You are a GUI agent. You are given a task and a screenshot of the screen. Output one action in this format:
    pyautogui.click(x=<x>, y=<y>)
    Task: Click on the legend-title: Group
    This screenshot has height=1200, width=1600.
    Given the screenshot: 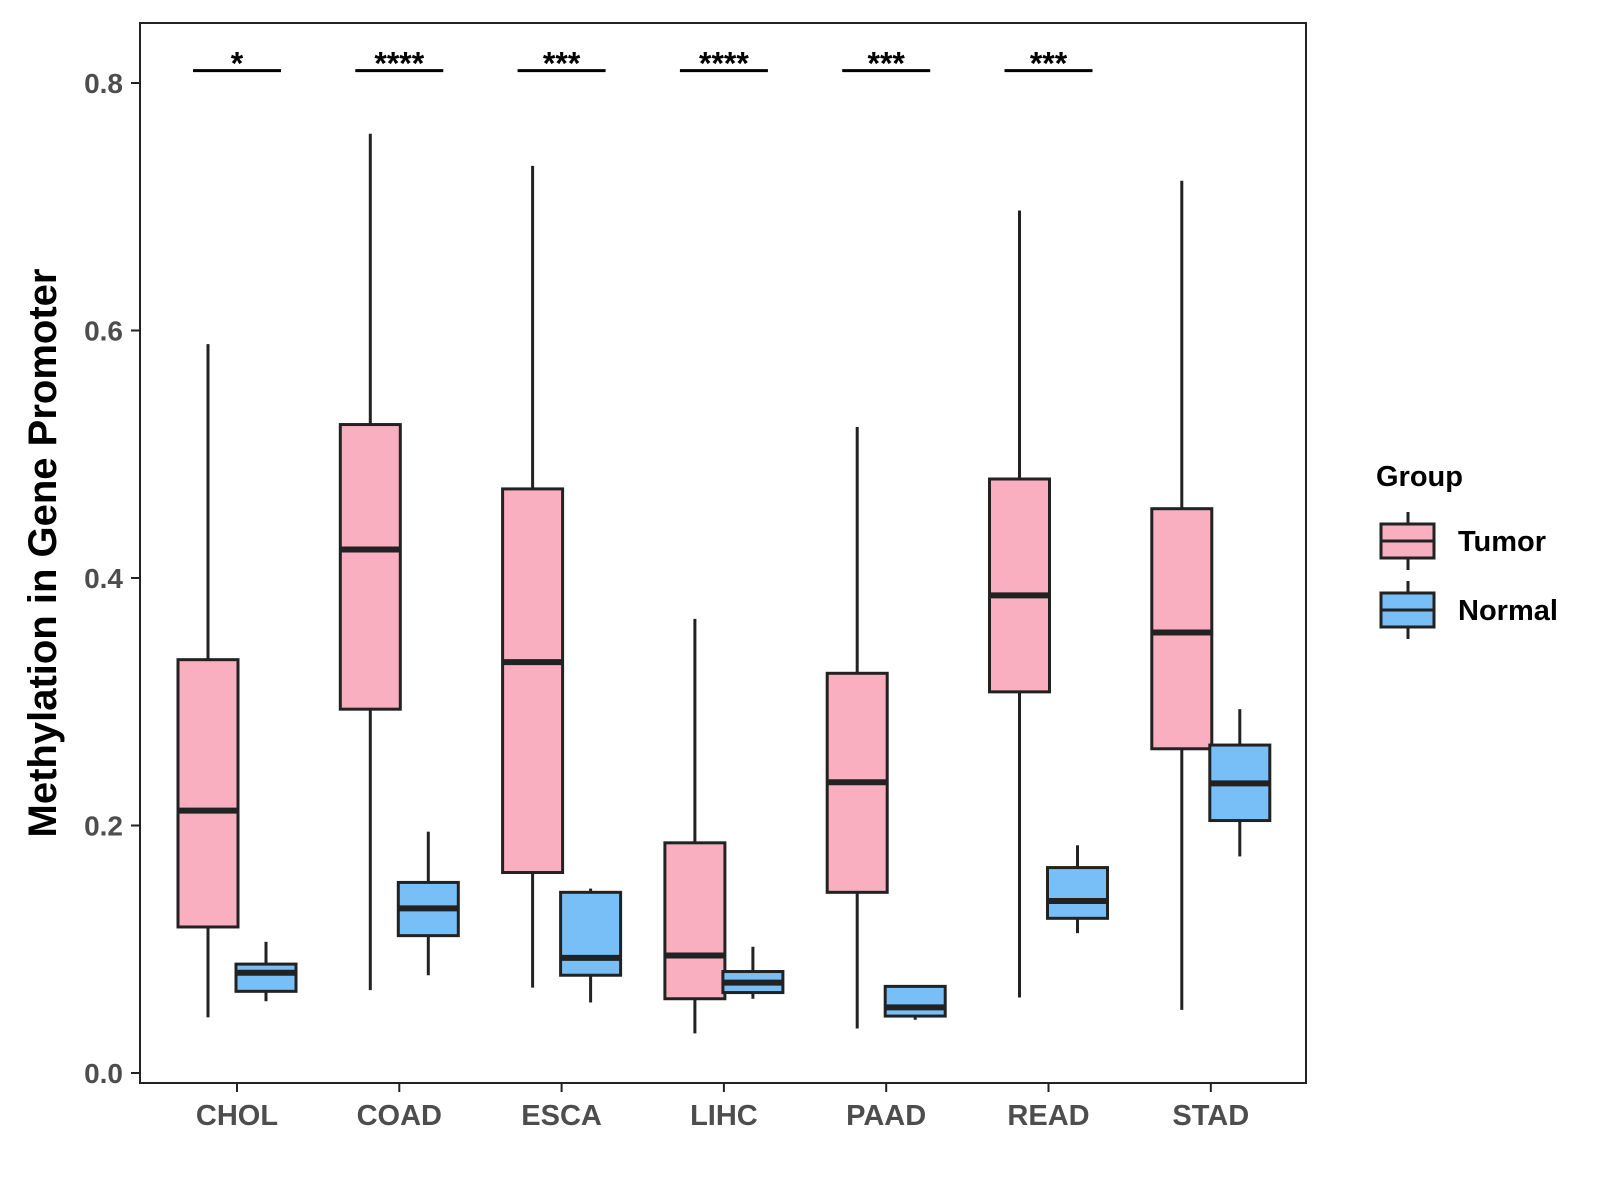 What is the action you would take?
    pyautogui.click(x=1419, y=477)
    